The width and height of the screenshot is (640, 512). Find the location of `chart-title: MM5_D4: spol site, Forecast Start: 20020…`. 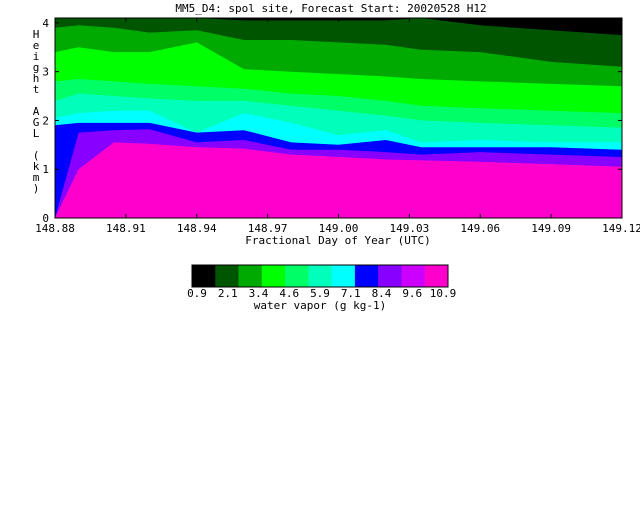

chart-title: MM5_D4: spol site, Forecast Start: 20020… is located at coordinates (330, 8).